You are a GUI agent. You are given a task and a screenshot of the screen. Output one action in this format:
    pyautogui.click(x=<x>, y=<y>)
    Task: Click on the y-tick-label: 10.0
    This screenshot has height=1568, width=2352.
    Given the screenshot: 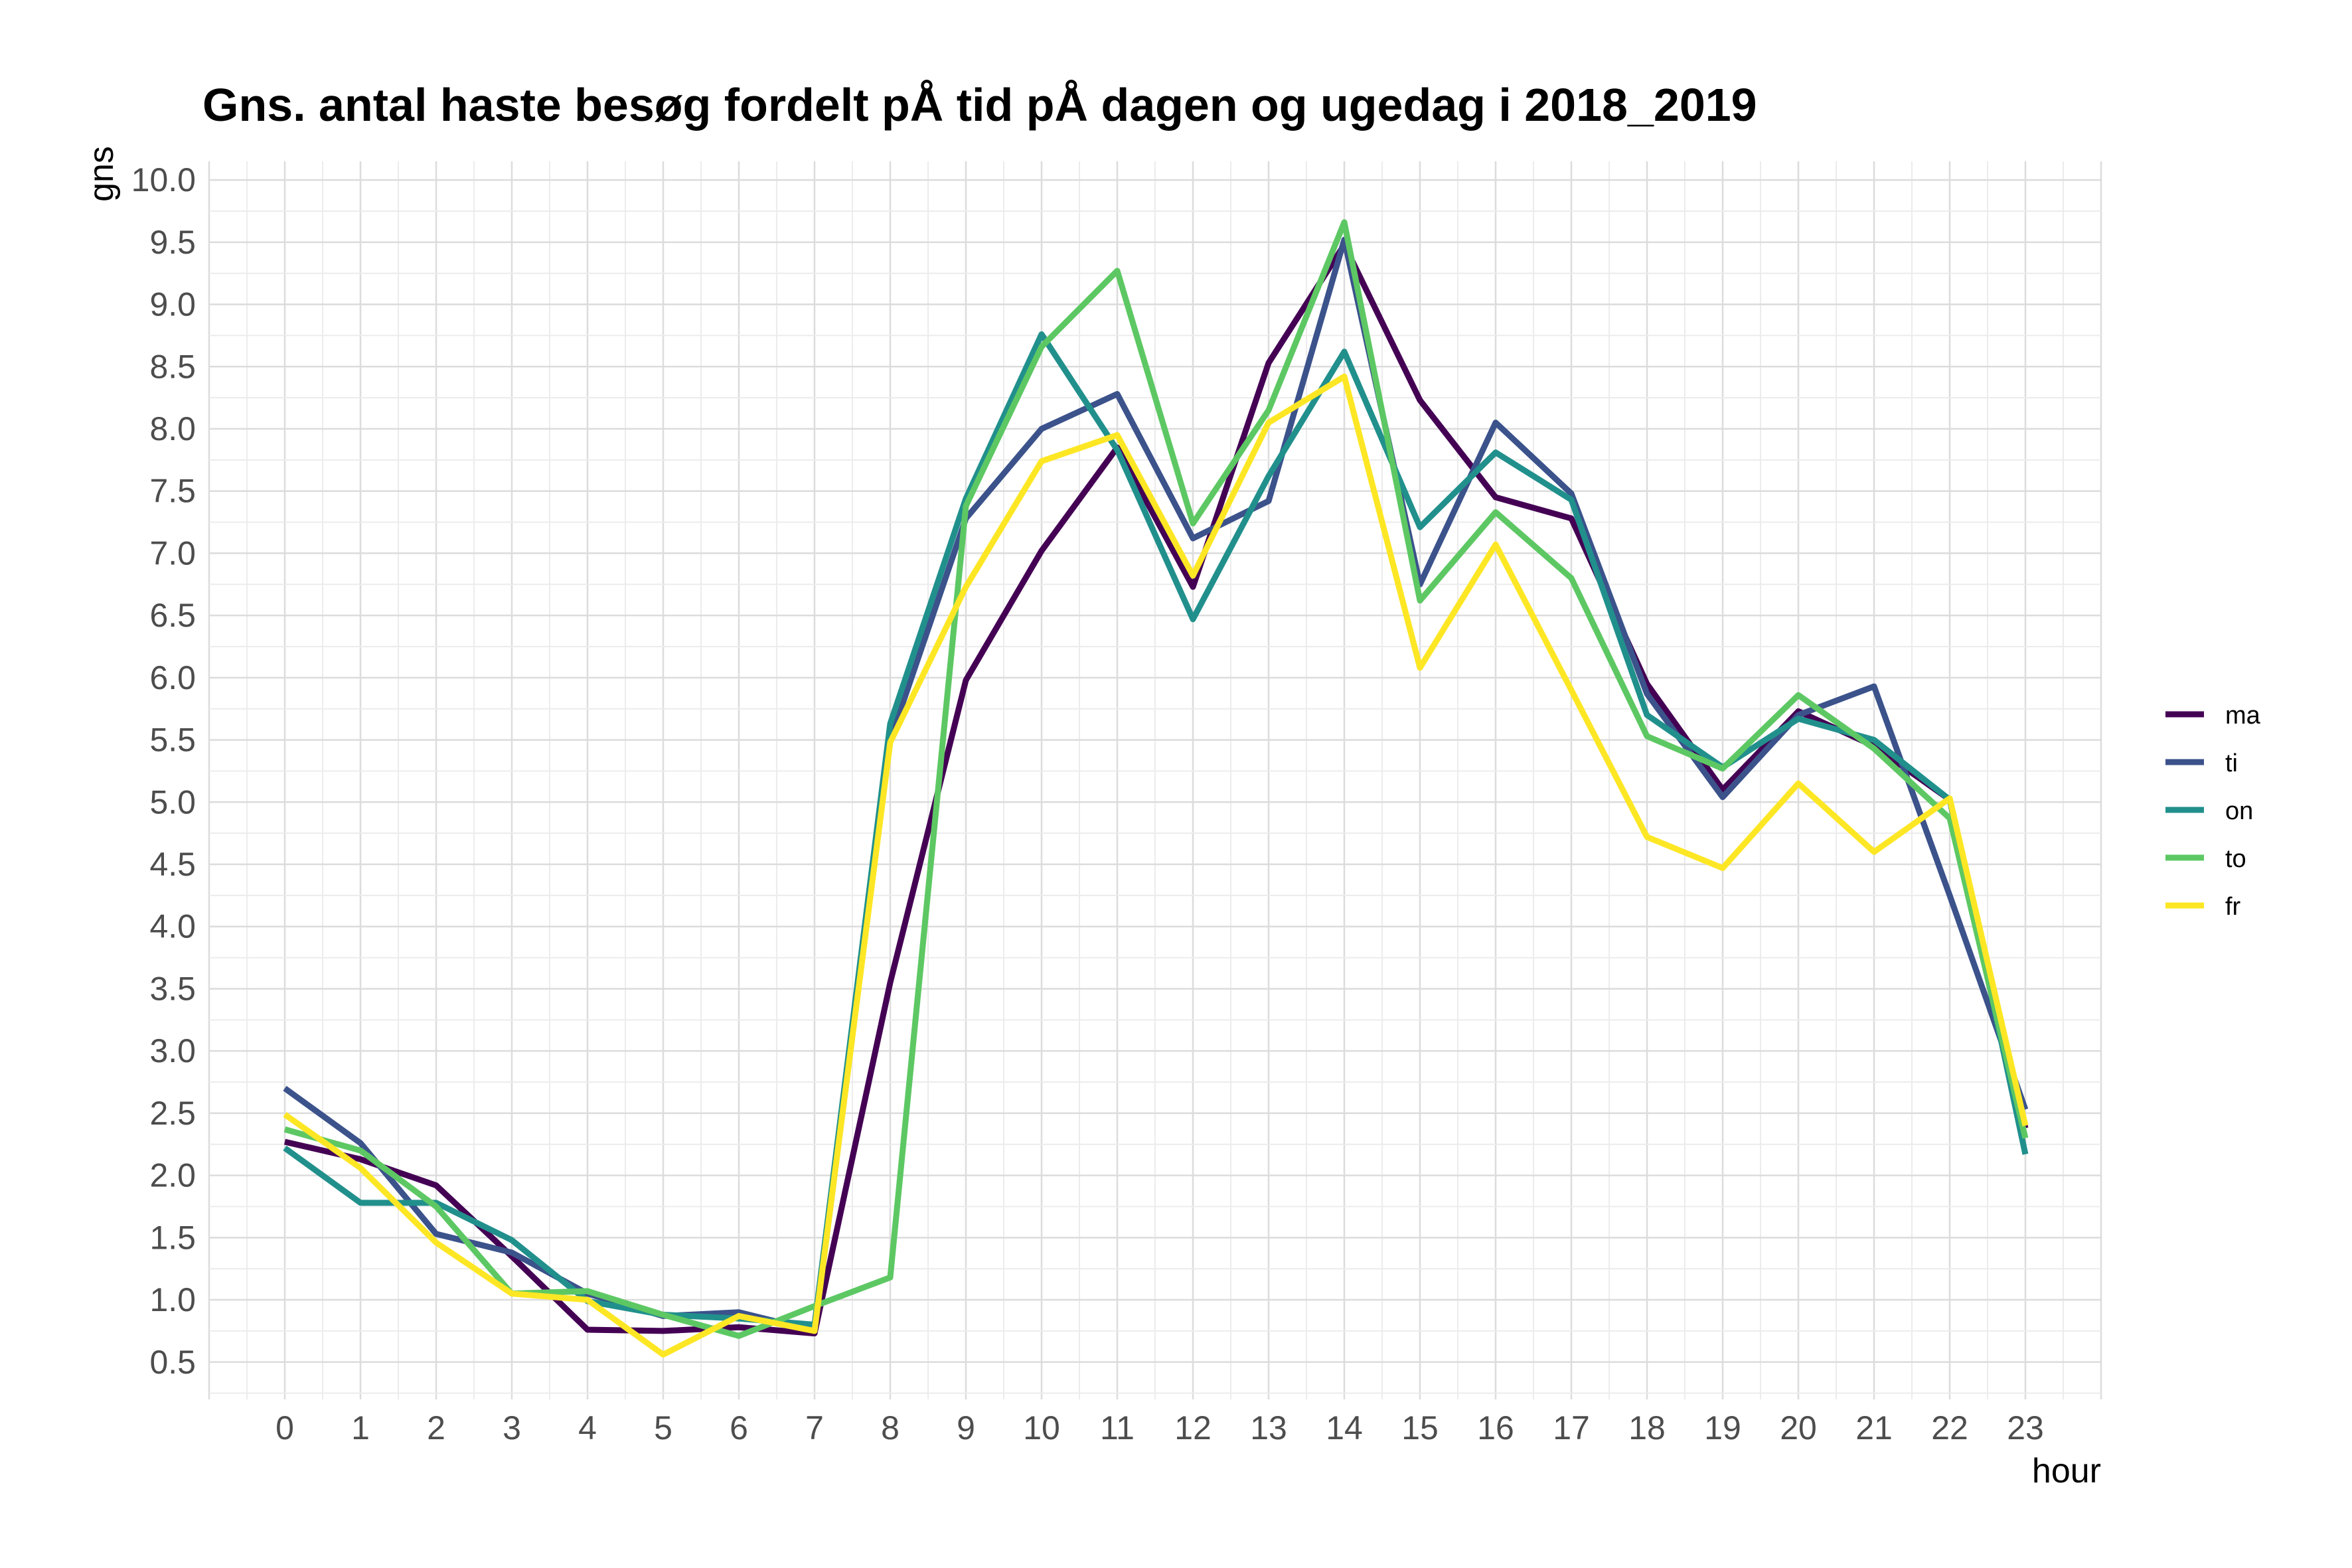 What is the action you would take?
    pyautogui.click(x=163, y=180)
    